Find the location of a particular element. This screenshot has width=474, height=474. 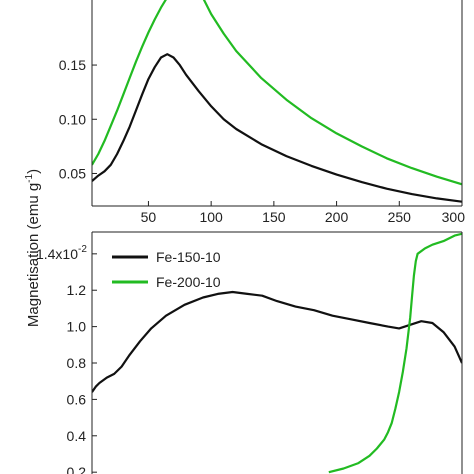

top-x-tick-label: 150 is located at coordinates (274, 217).